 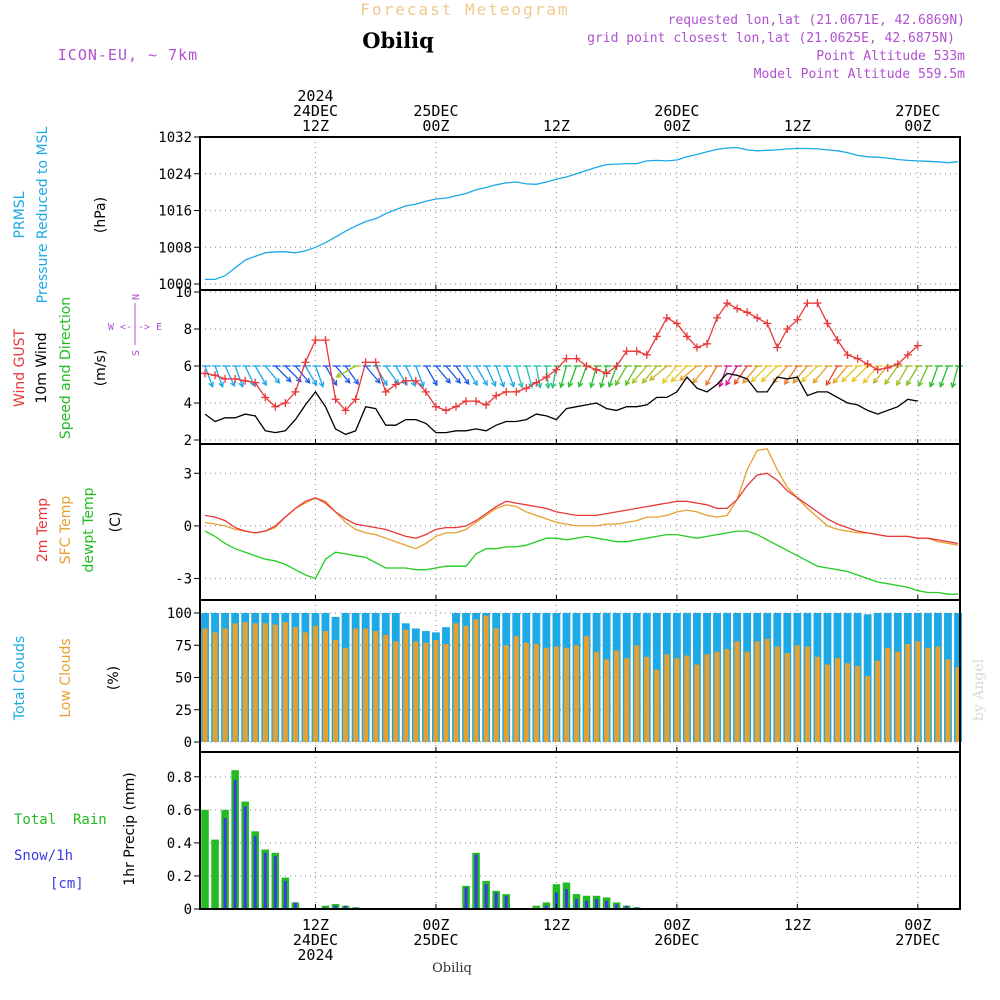 What do you see at coordinates (183, 711) in the screenshot?
I see `y-tick-label: 25` at bounding box center [183, 711].